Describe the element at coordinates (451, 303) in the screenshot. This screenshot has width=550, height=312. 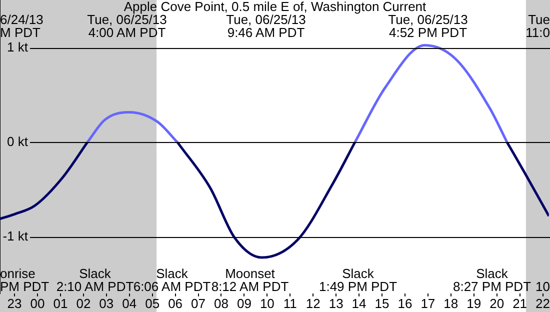
I see `x-tick-label: 18` at that location.